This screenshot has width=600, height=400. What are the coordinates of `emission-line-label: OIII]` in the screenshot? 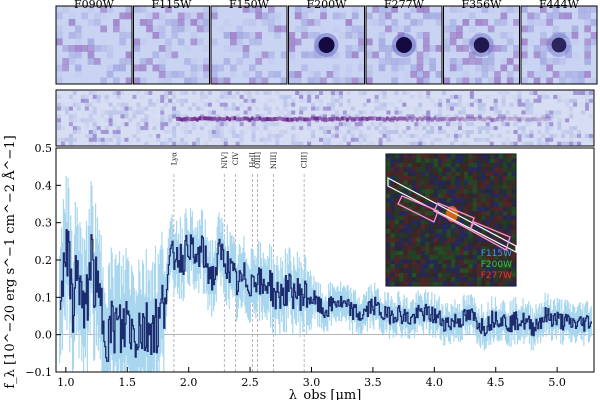 It's located at (258, 160).